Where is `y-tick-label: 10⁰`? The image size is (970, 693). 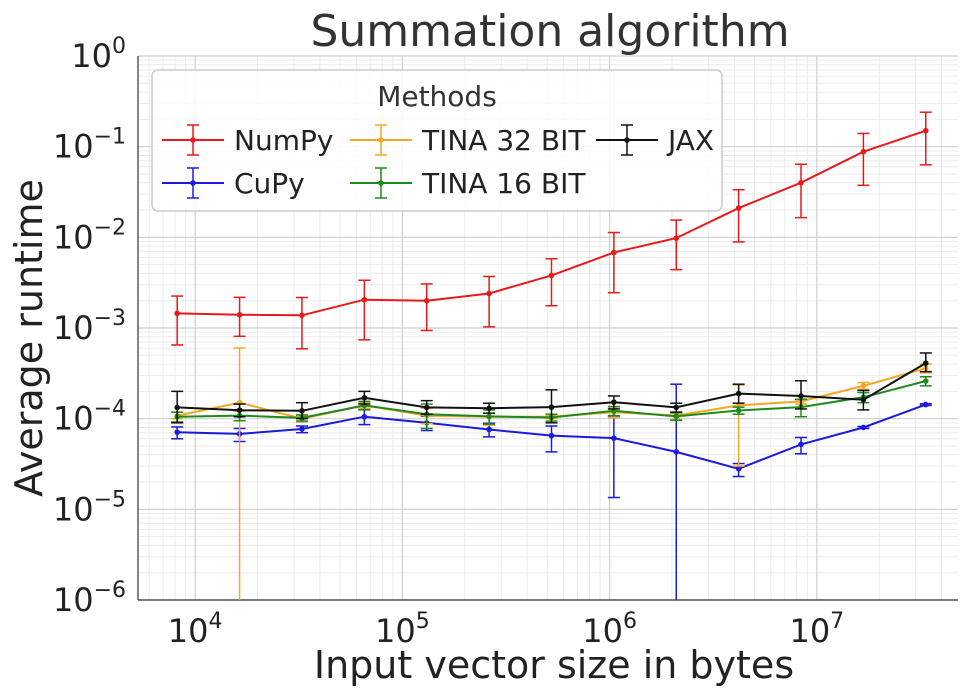
y-tick-label: 10⁰ is located at coordinates (98, 54).